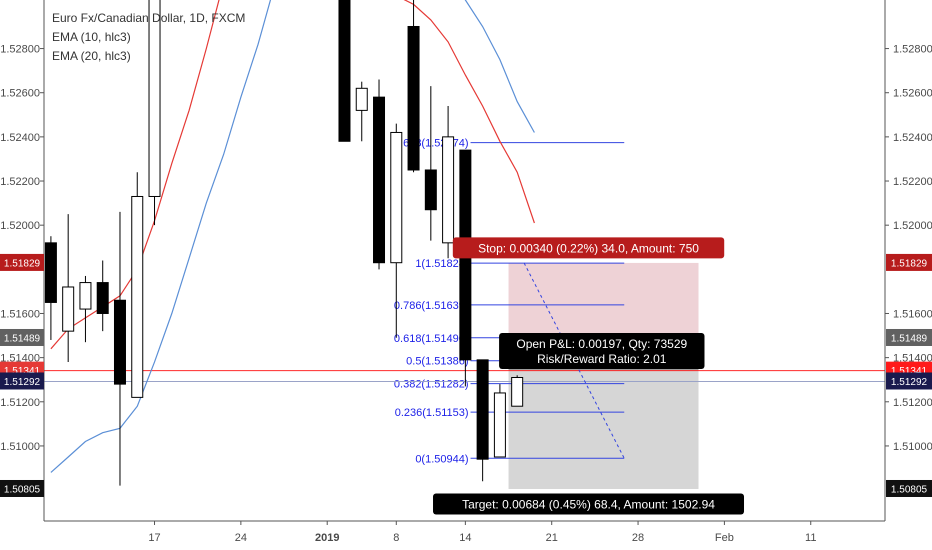 The image size is (932, 550). I want to click on left-price-tag-4-bg, so click(22, 488).